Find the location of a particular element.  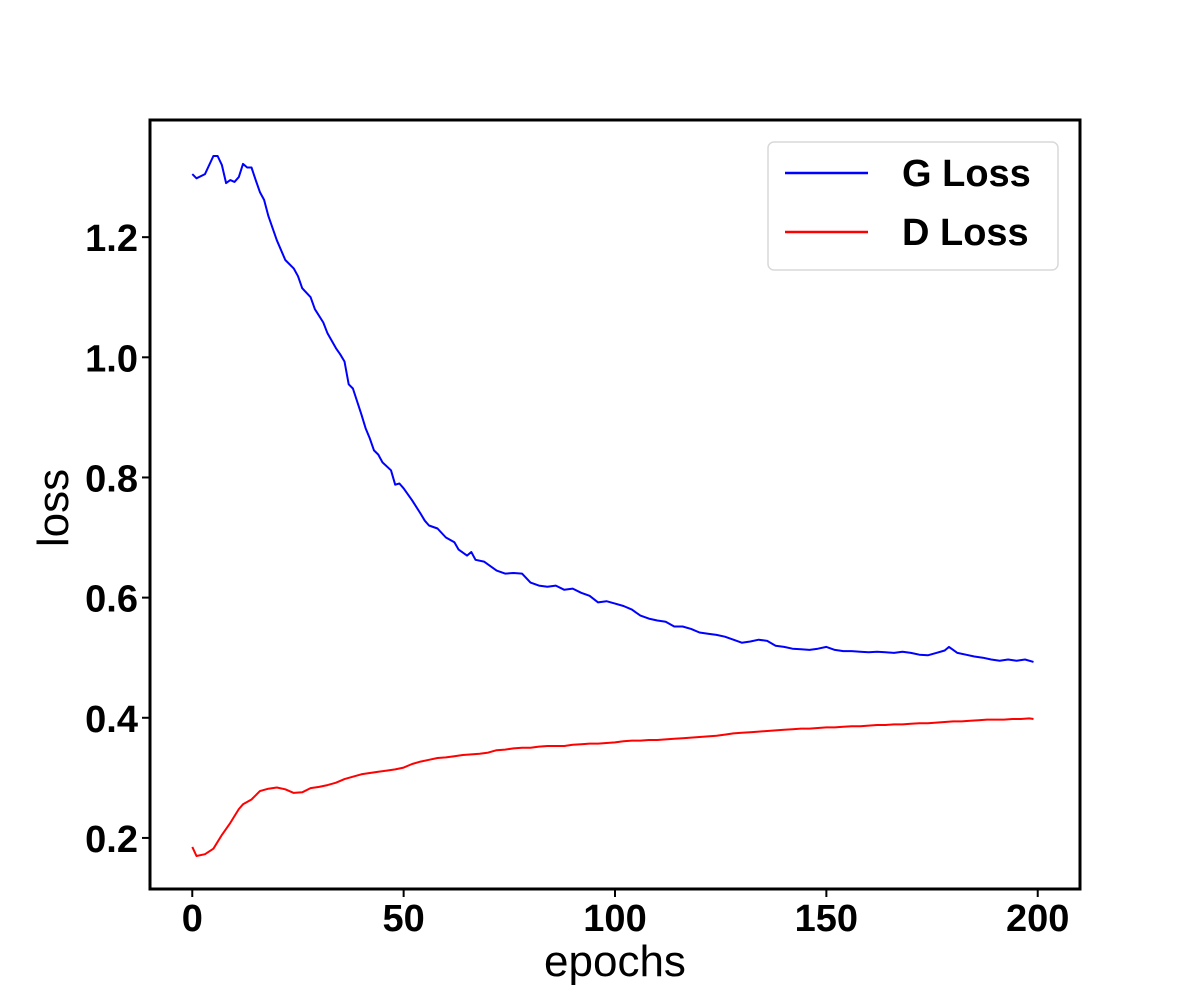

x-tick-label: 100 is located at coordinates (614, 919).